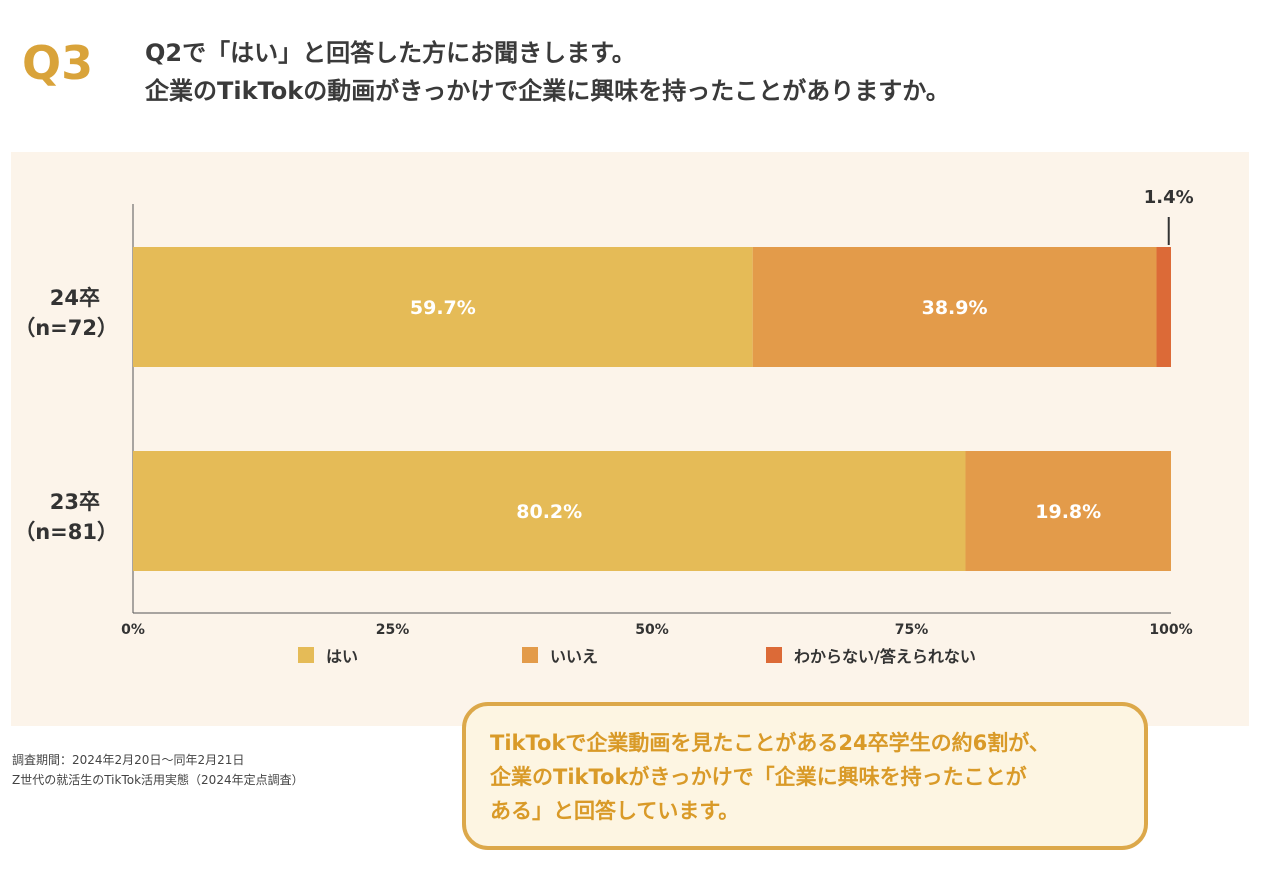  I want to click on category-sample-size: （n=81）, so click(66, 532).